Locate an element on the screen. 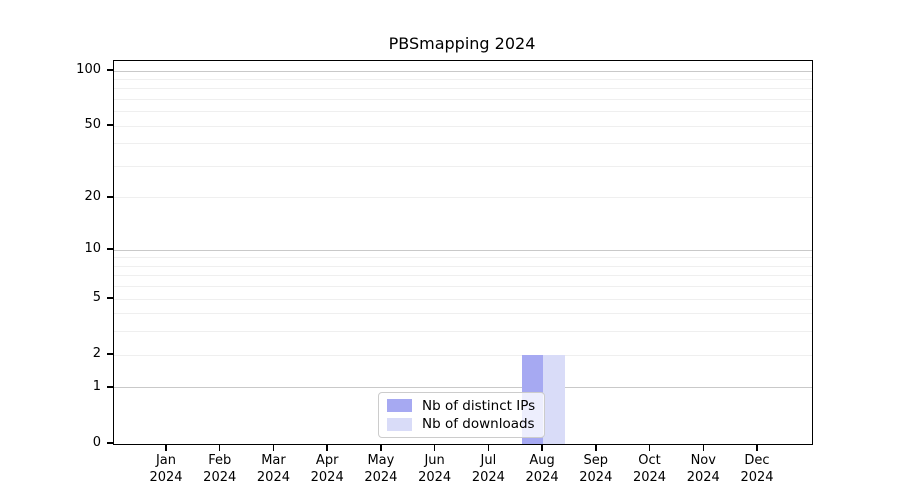 Image resolution: width=900 pixels, height=500 pixels. x-tick-label-sep: Sep 2024 is located at coordinates (596, 469).